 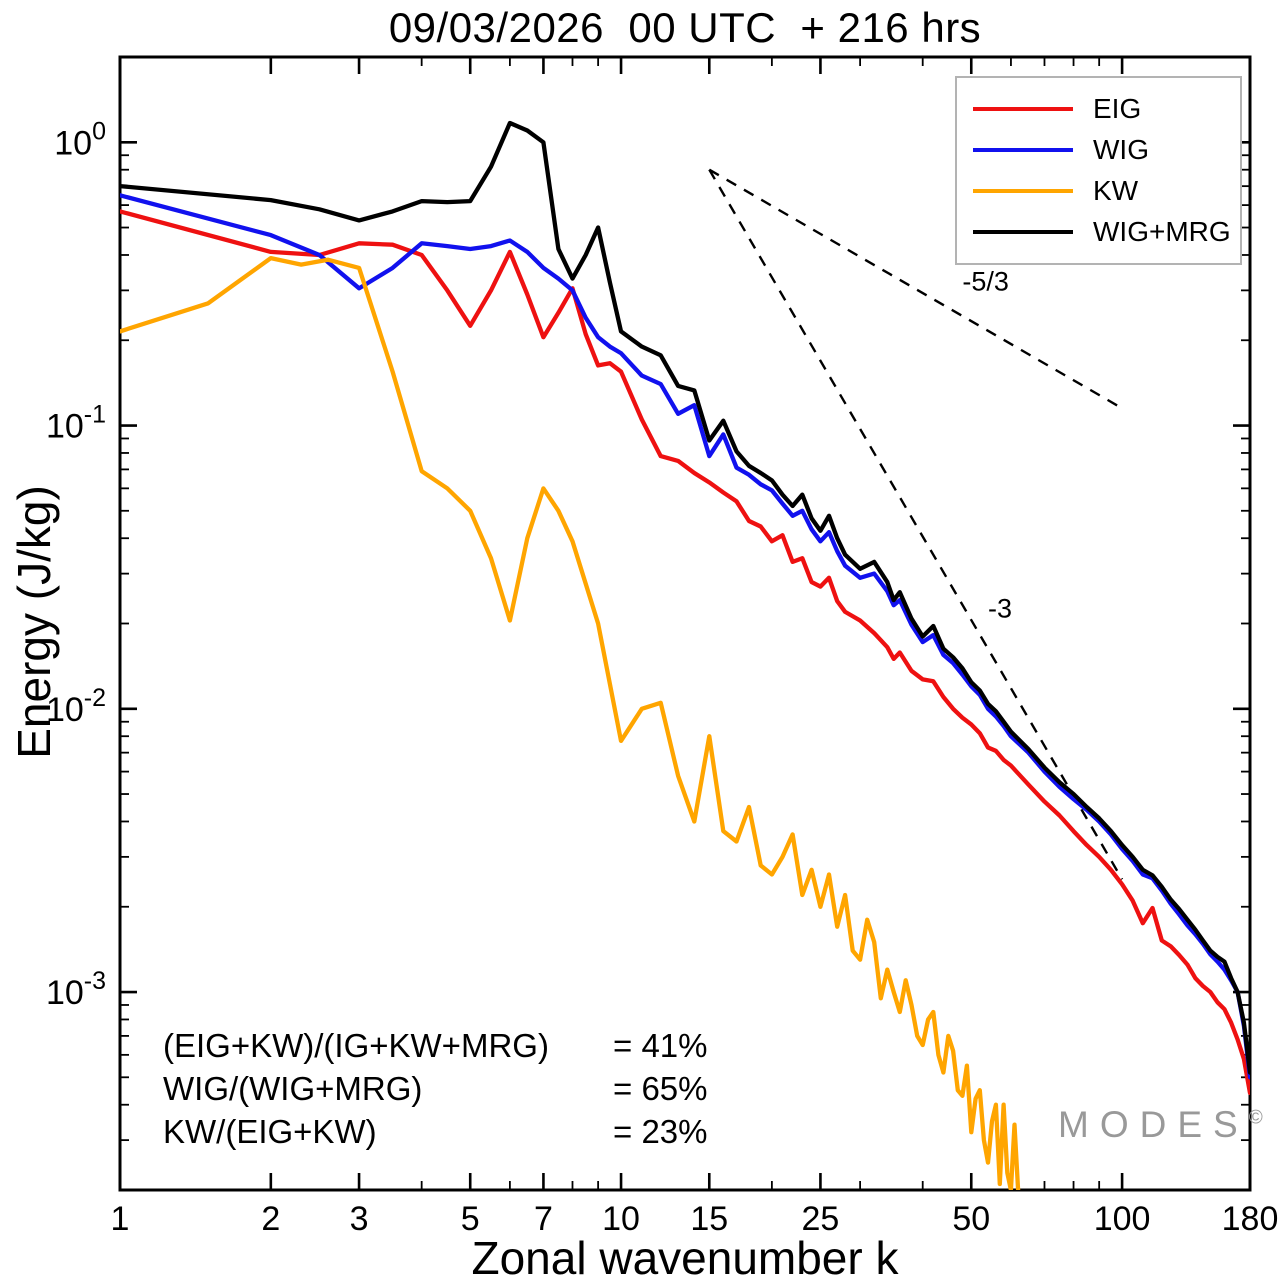 I want to click on legend-line-swatch-kw, so click(x=1023, y=191).